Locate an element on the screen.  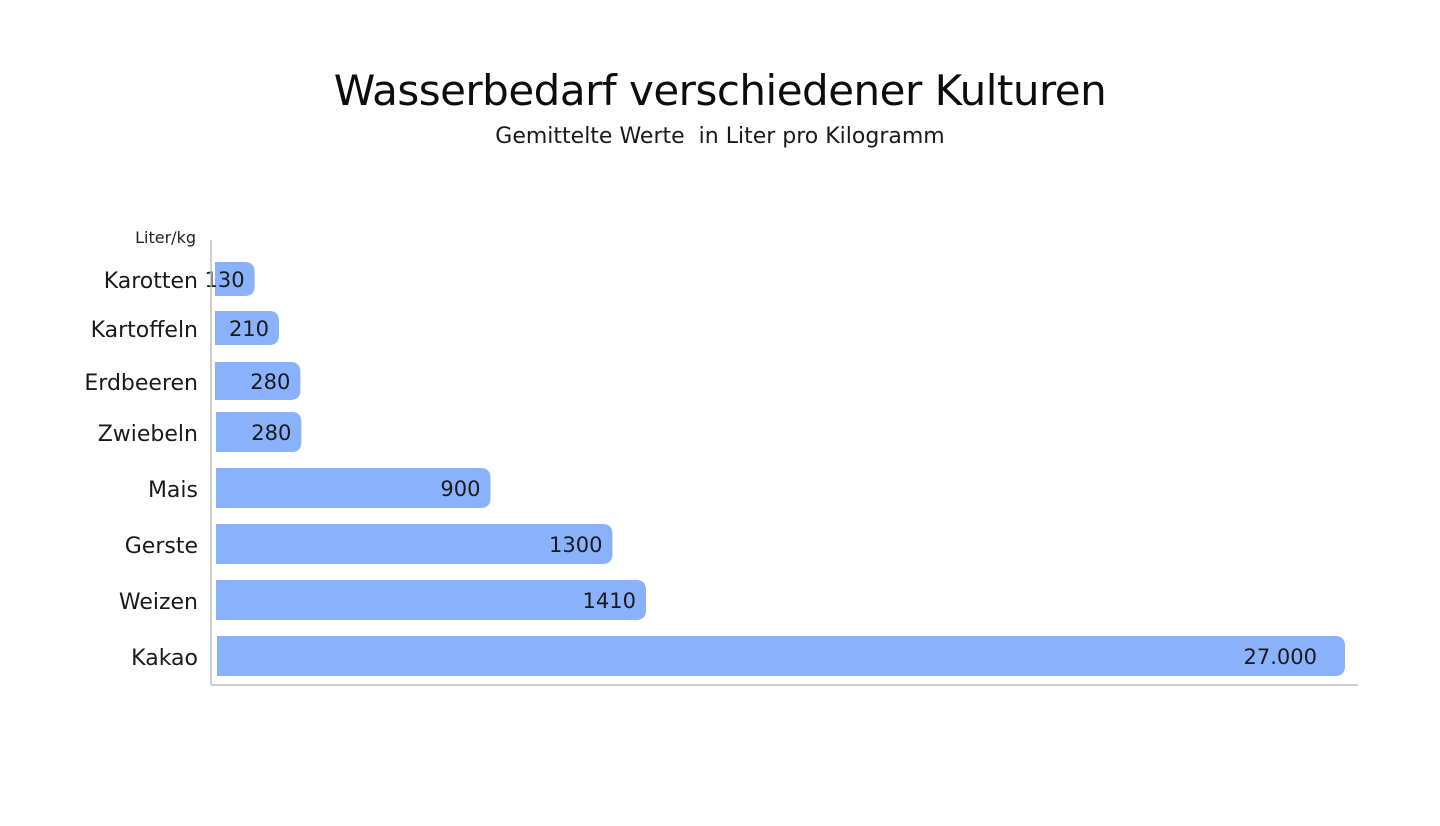
category-label: Kartoffeln is located at coordinates (144, 330).